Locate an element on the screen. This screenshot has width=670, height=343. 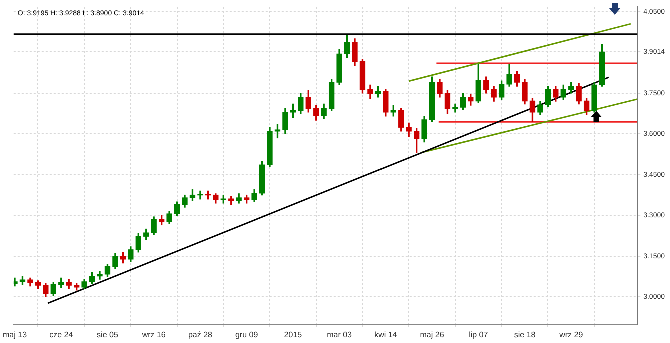
x-tick-label: 2015 is located at coordinates (293, 335).